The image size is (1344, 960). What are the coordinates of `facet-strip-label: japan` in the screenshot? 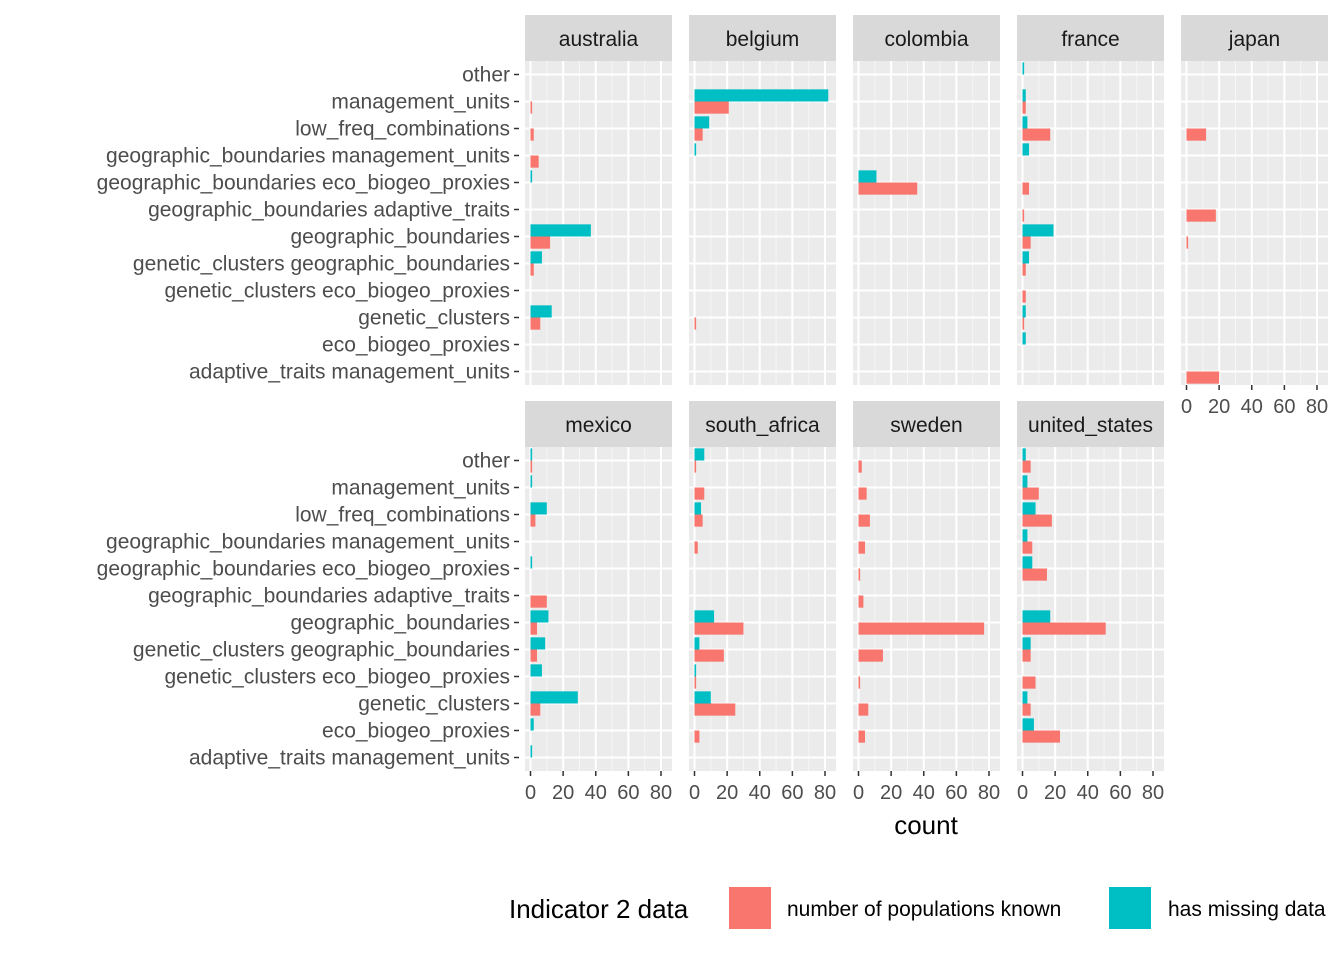 It's located at (1254, 39).